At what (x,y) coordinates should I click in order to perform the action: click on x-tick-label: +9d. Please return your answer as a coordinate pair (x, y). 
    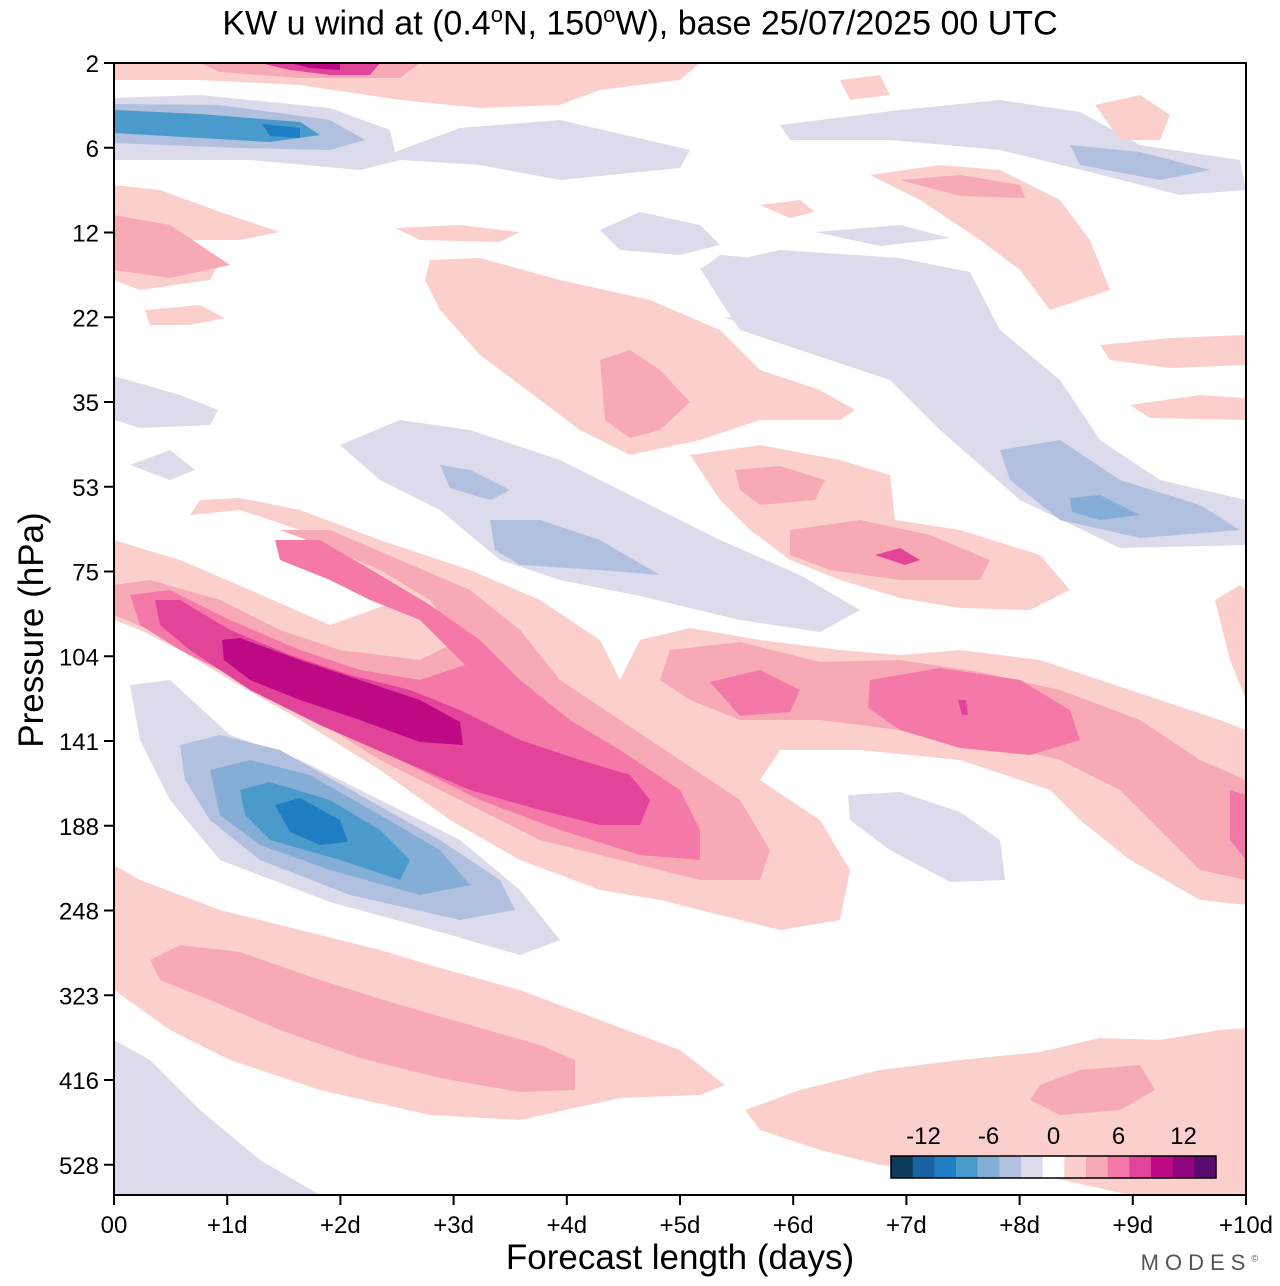
    Looking at the image, I should click on (1132, 1225).